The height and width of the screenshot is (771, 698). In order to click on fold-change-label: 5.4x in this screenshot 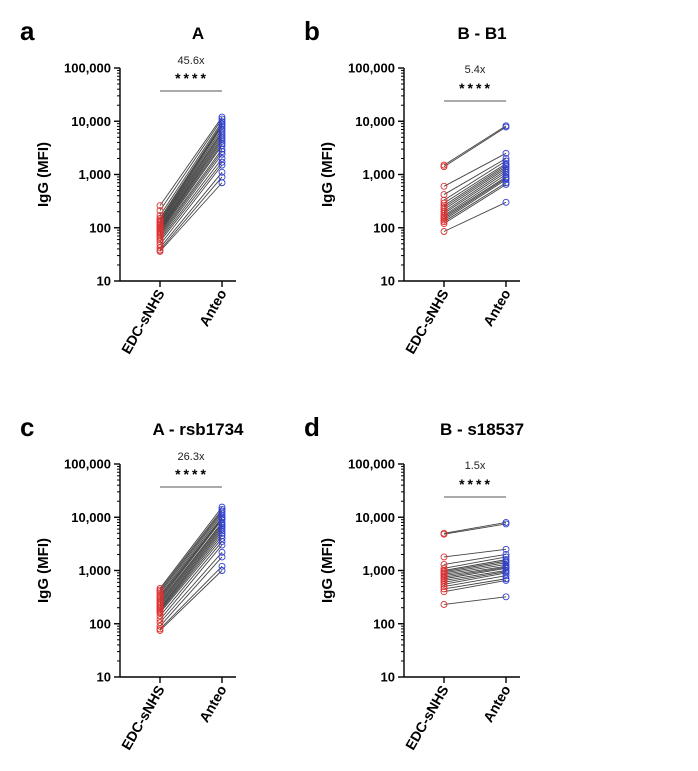, I will do `click(475, 70)`.